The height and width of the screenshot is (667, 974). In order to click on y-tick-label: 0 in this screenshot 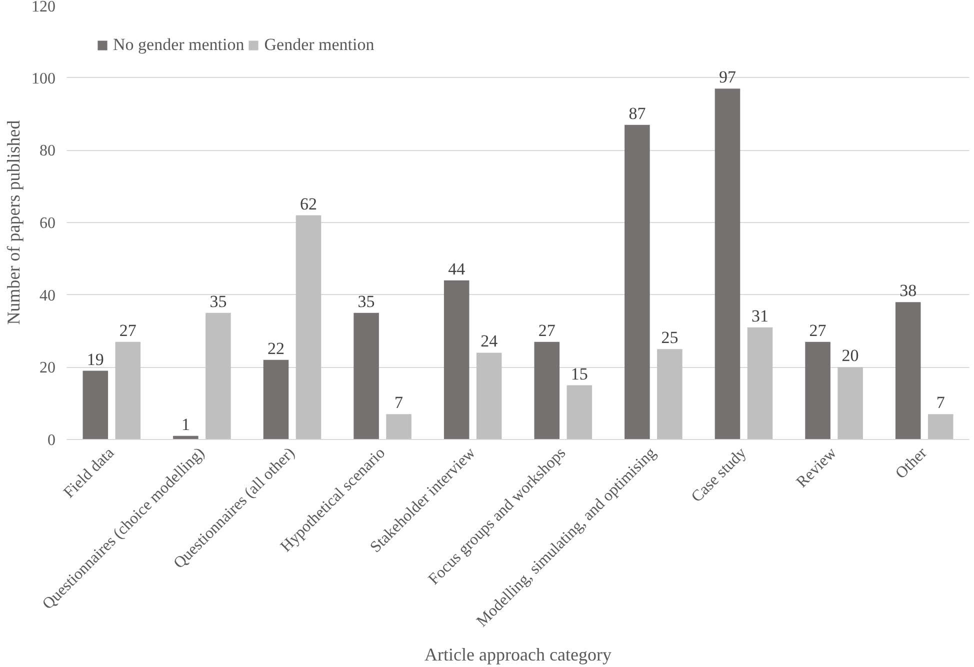, I will do `click(52, 440)`.